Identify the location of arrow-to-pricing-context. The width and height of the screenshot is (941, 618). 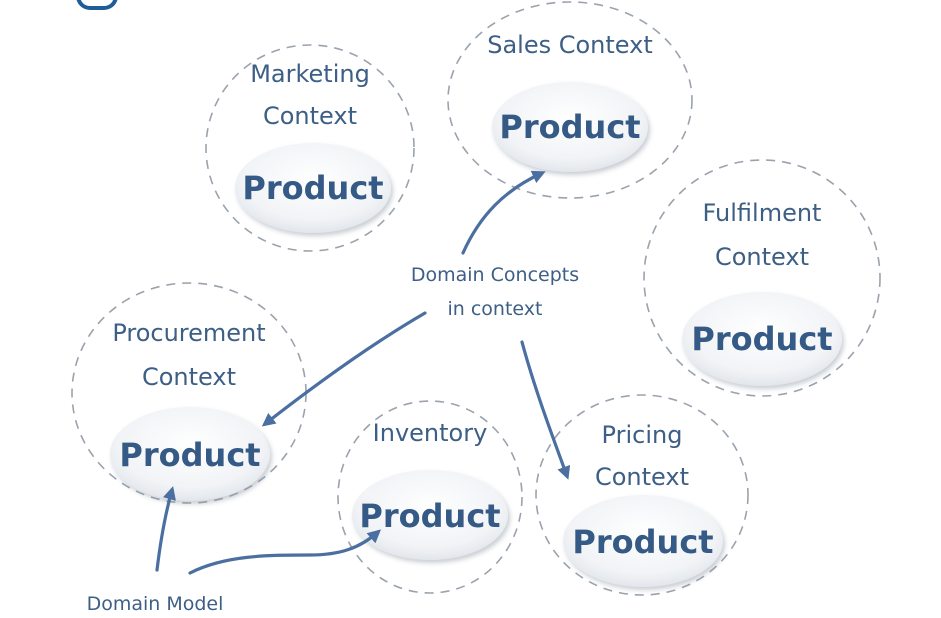
(545, 410).